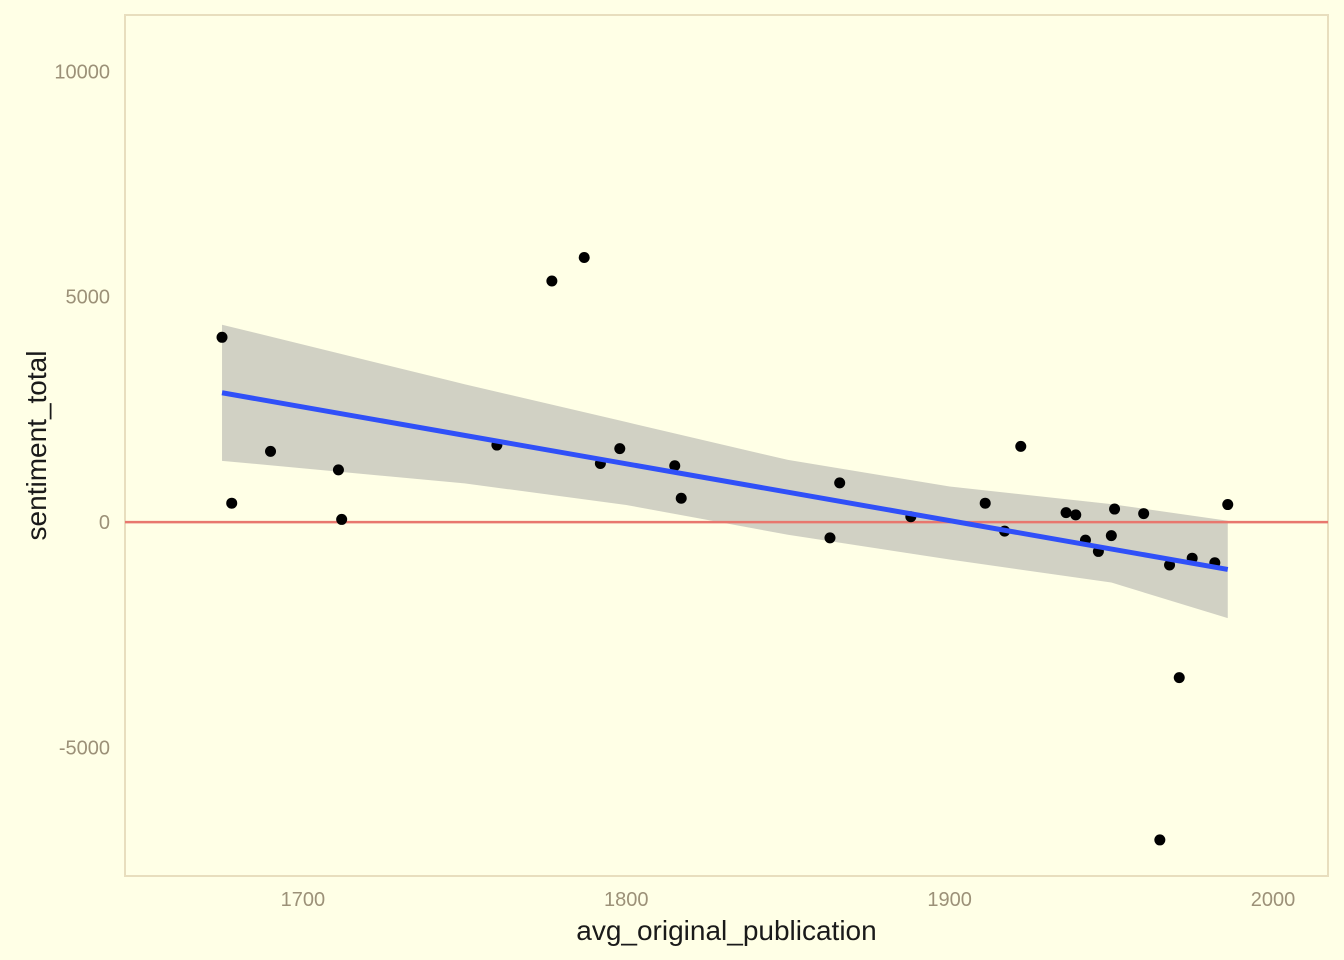 This screenshot has height=960, width=1344. I want to click on y-tick-label: 5000, so click(88, 298).